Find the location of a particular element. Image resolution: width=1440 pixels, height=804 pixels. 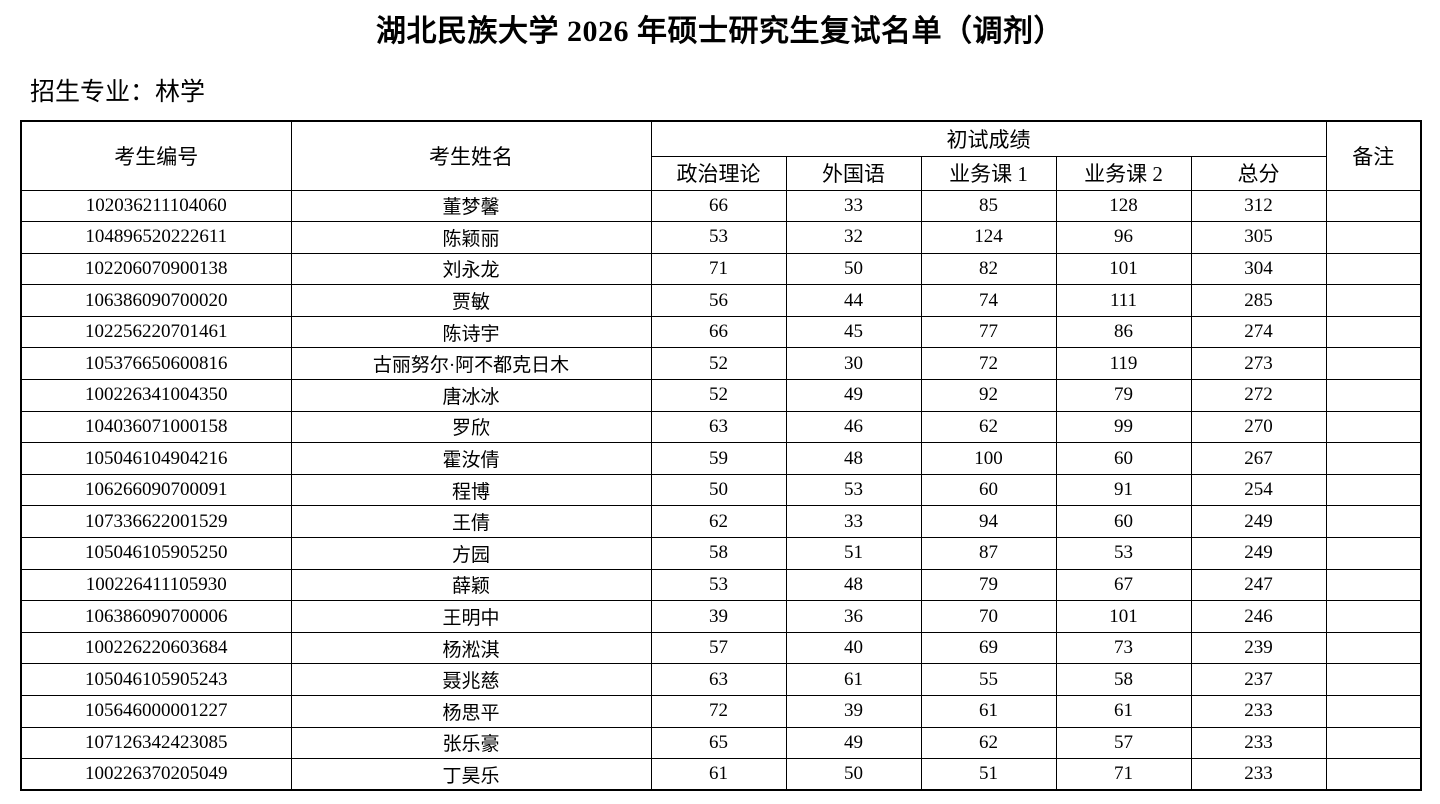

table-row: 106266090700091 程博 50 53 60 91 254 is located at coordinates (721, 490).